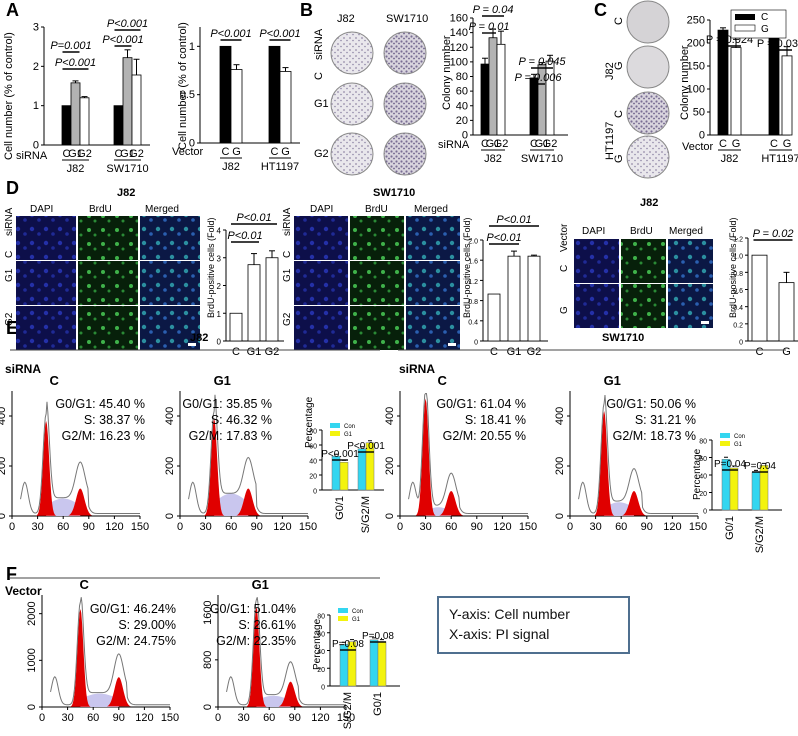 This screenshot has height=736, width=798. I want to click on e-flow-1-s-phase, so click(231, 504).